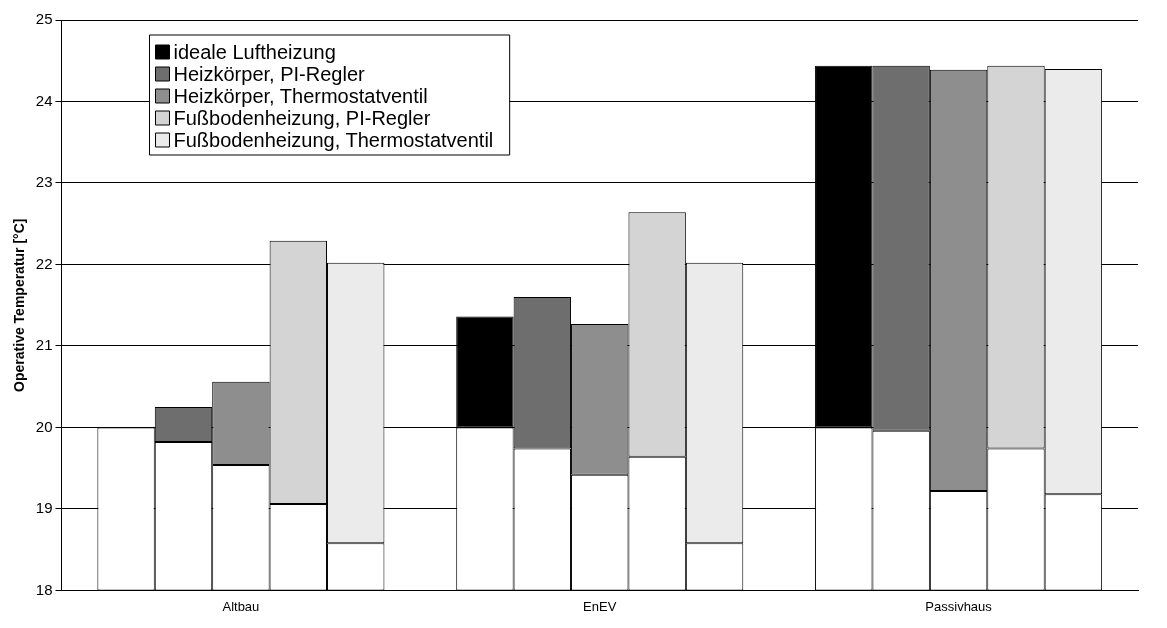 This screenshot has width=1167, height=628. I want to click on y-tick-label: 19, so click(44, 508).